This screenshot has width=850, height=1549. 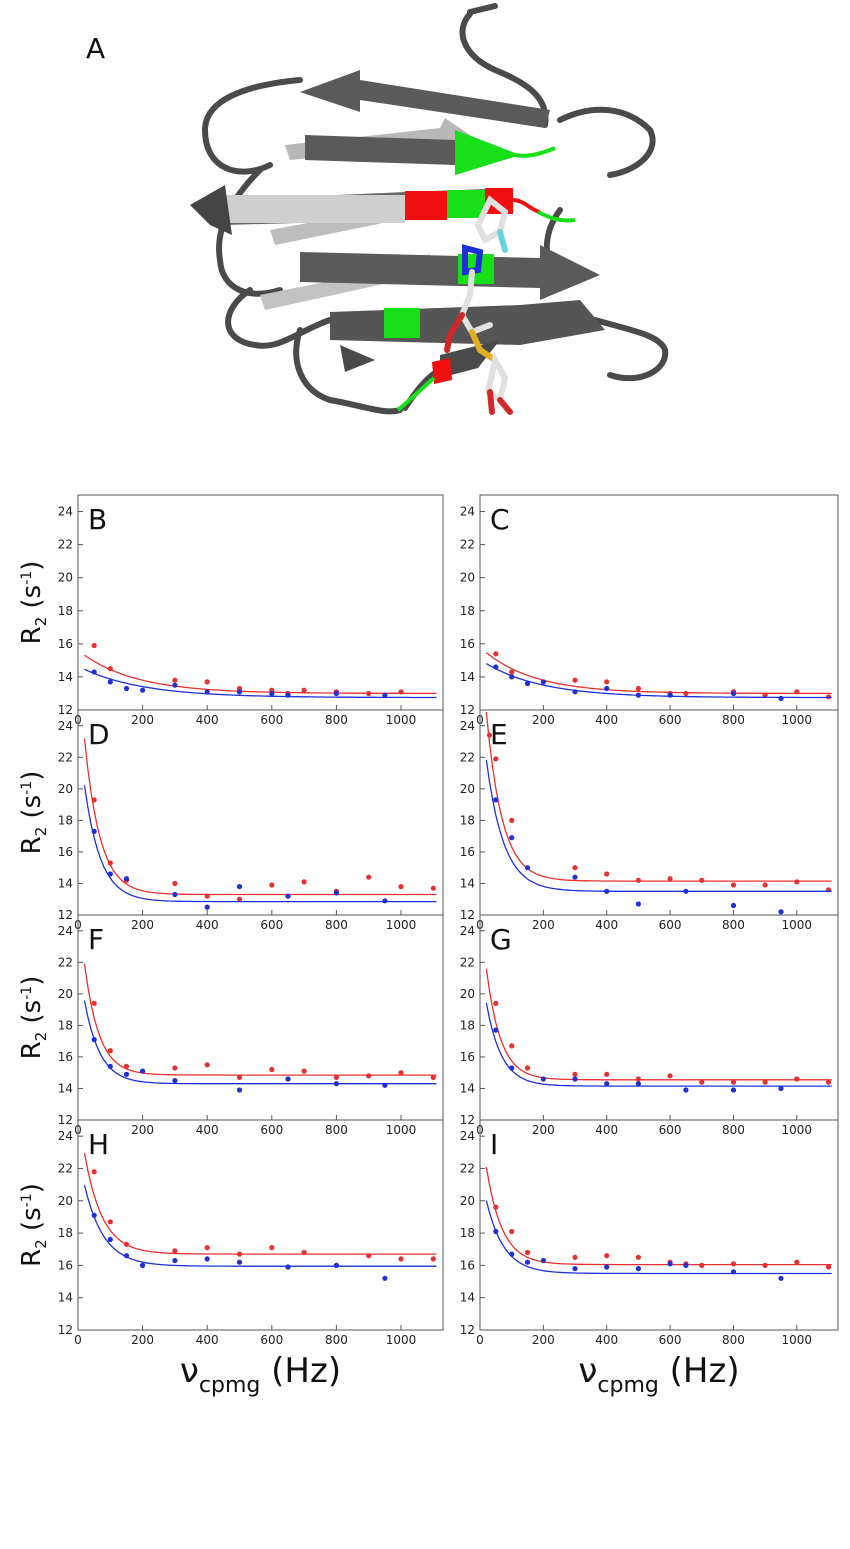 What do you see at coordinates (425, 99) in the screenshot?
I see `strand-top-arrow` at bounding box center [425, 99].